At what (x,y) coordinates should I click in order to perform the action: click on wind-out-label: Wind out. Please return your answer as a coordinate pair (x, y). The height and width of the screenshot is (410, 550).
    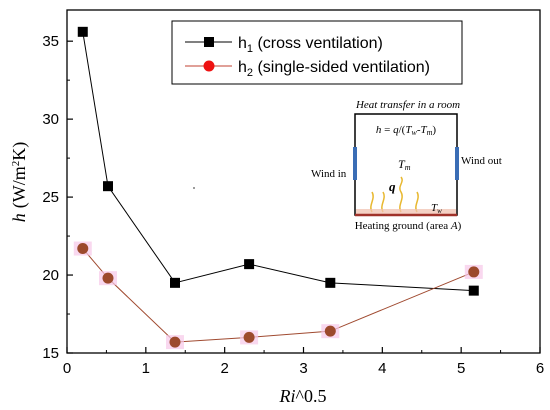
    Looking at the image, I should click on (481, 161).